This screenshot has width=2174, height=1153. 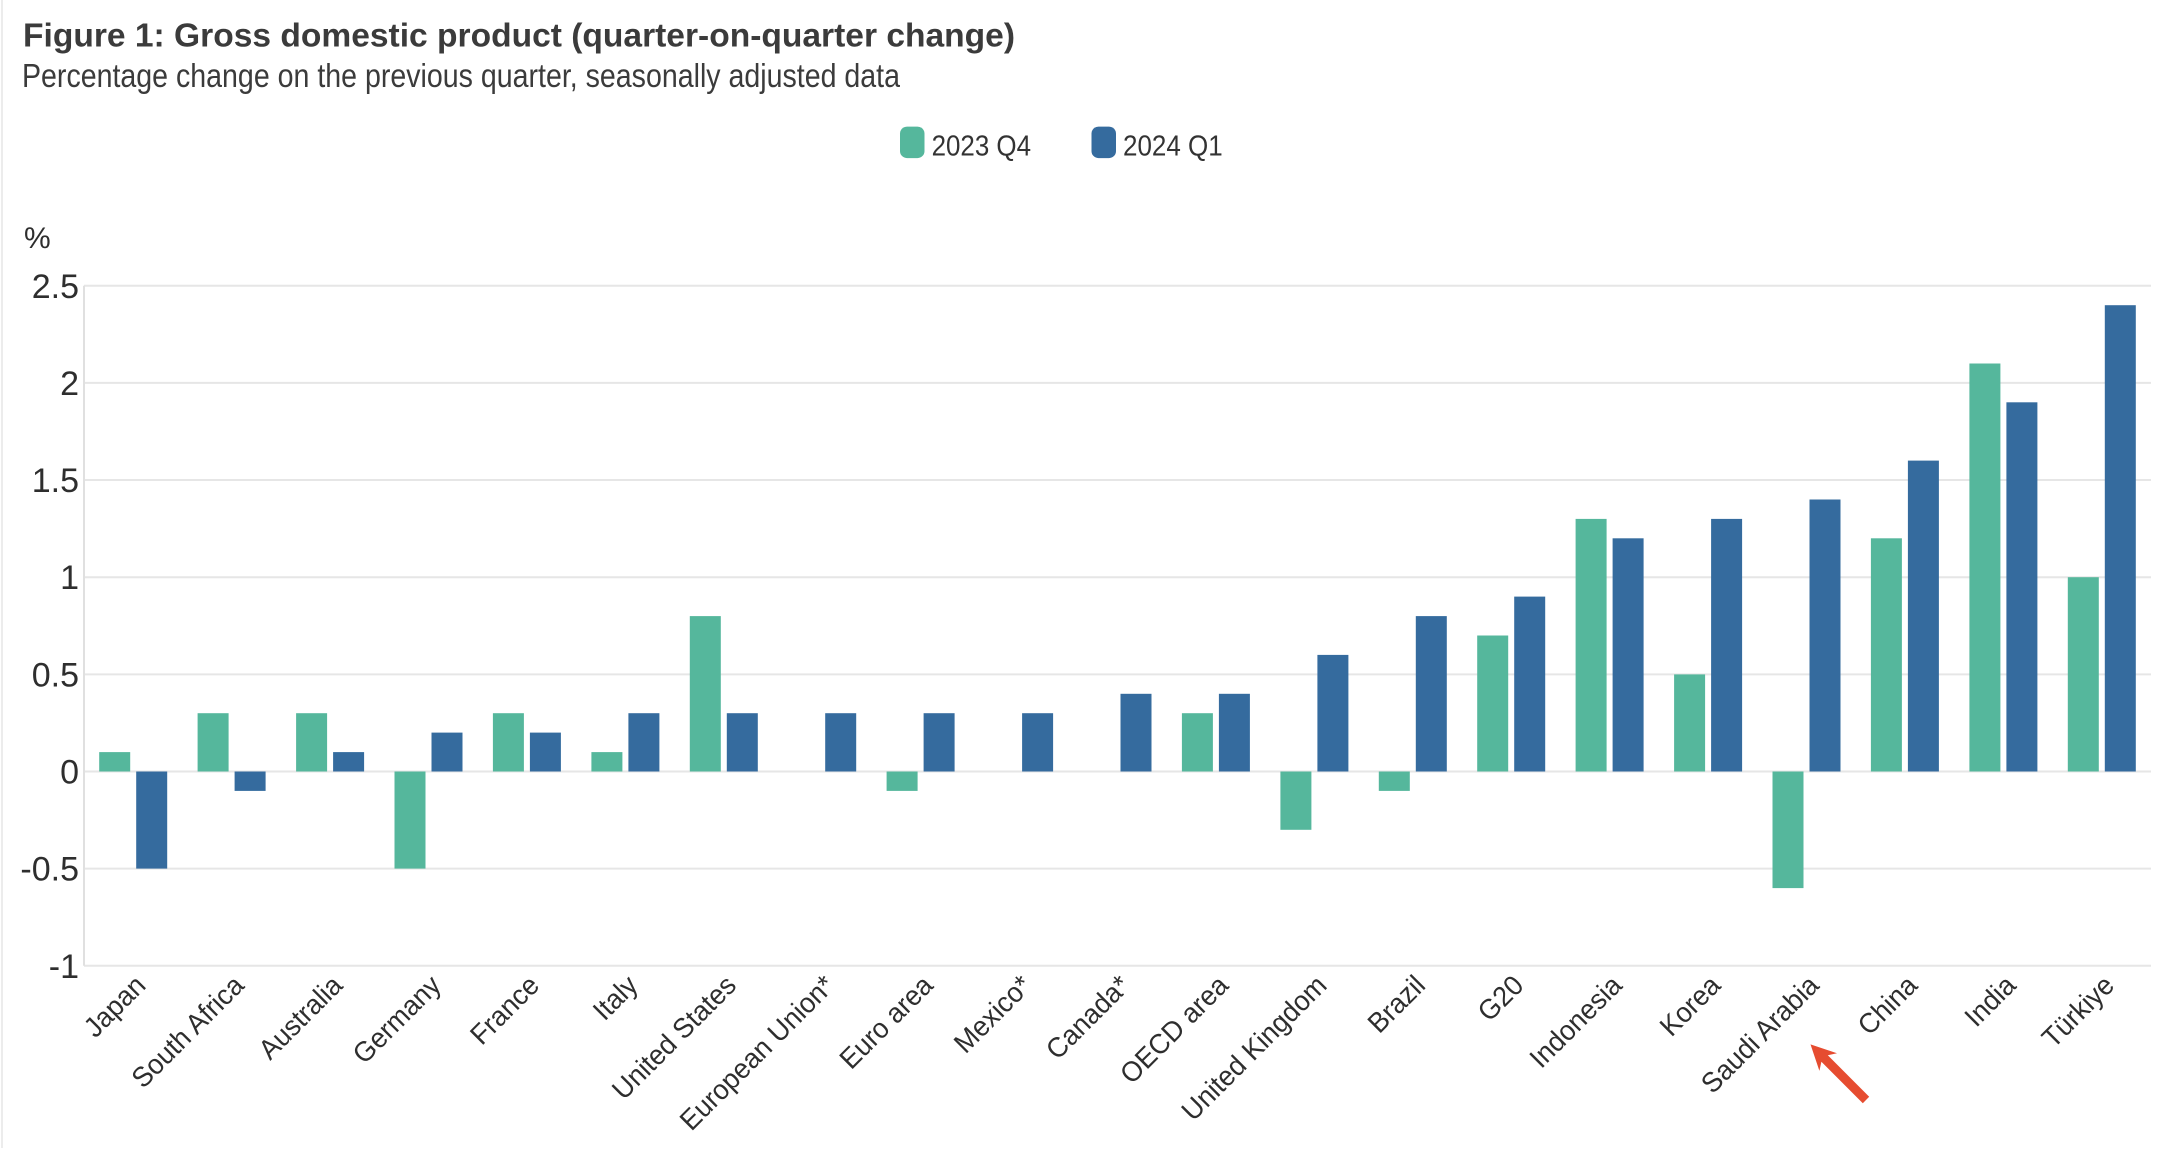 I want to click on svg-text: 2023 Q4, so click(x=981, y=147).